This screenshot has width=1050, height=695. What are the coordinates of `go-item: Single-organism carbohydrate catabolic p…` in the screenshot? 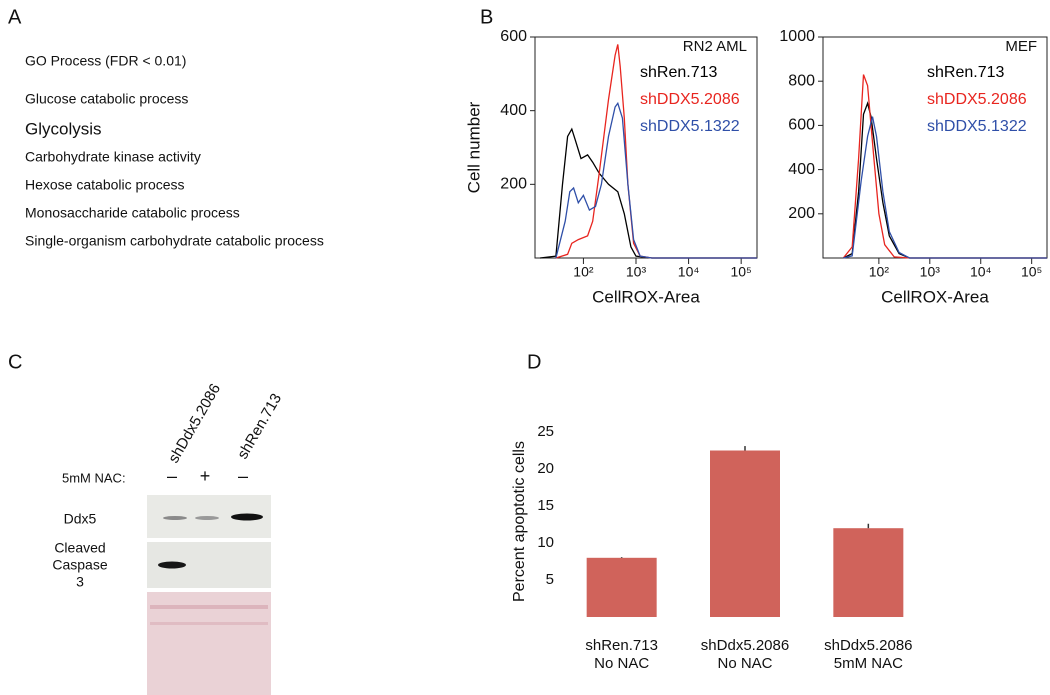 It's located at (174, 241).